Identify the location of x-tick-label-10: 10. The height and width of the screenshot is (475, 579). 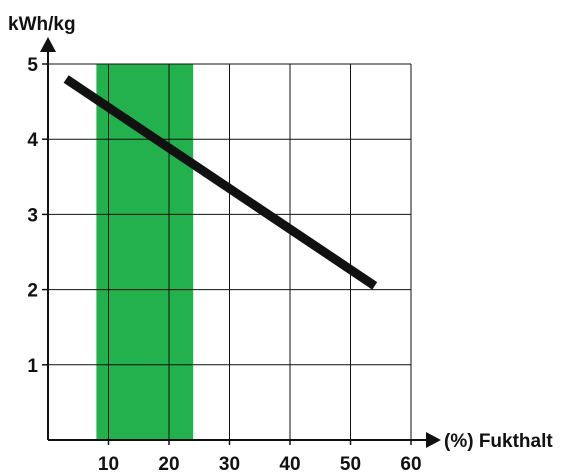
(108, 464).